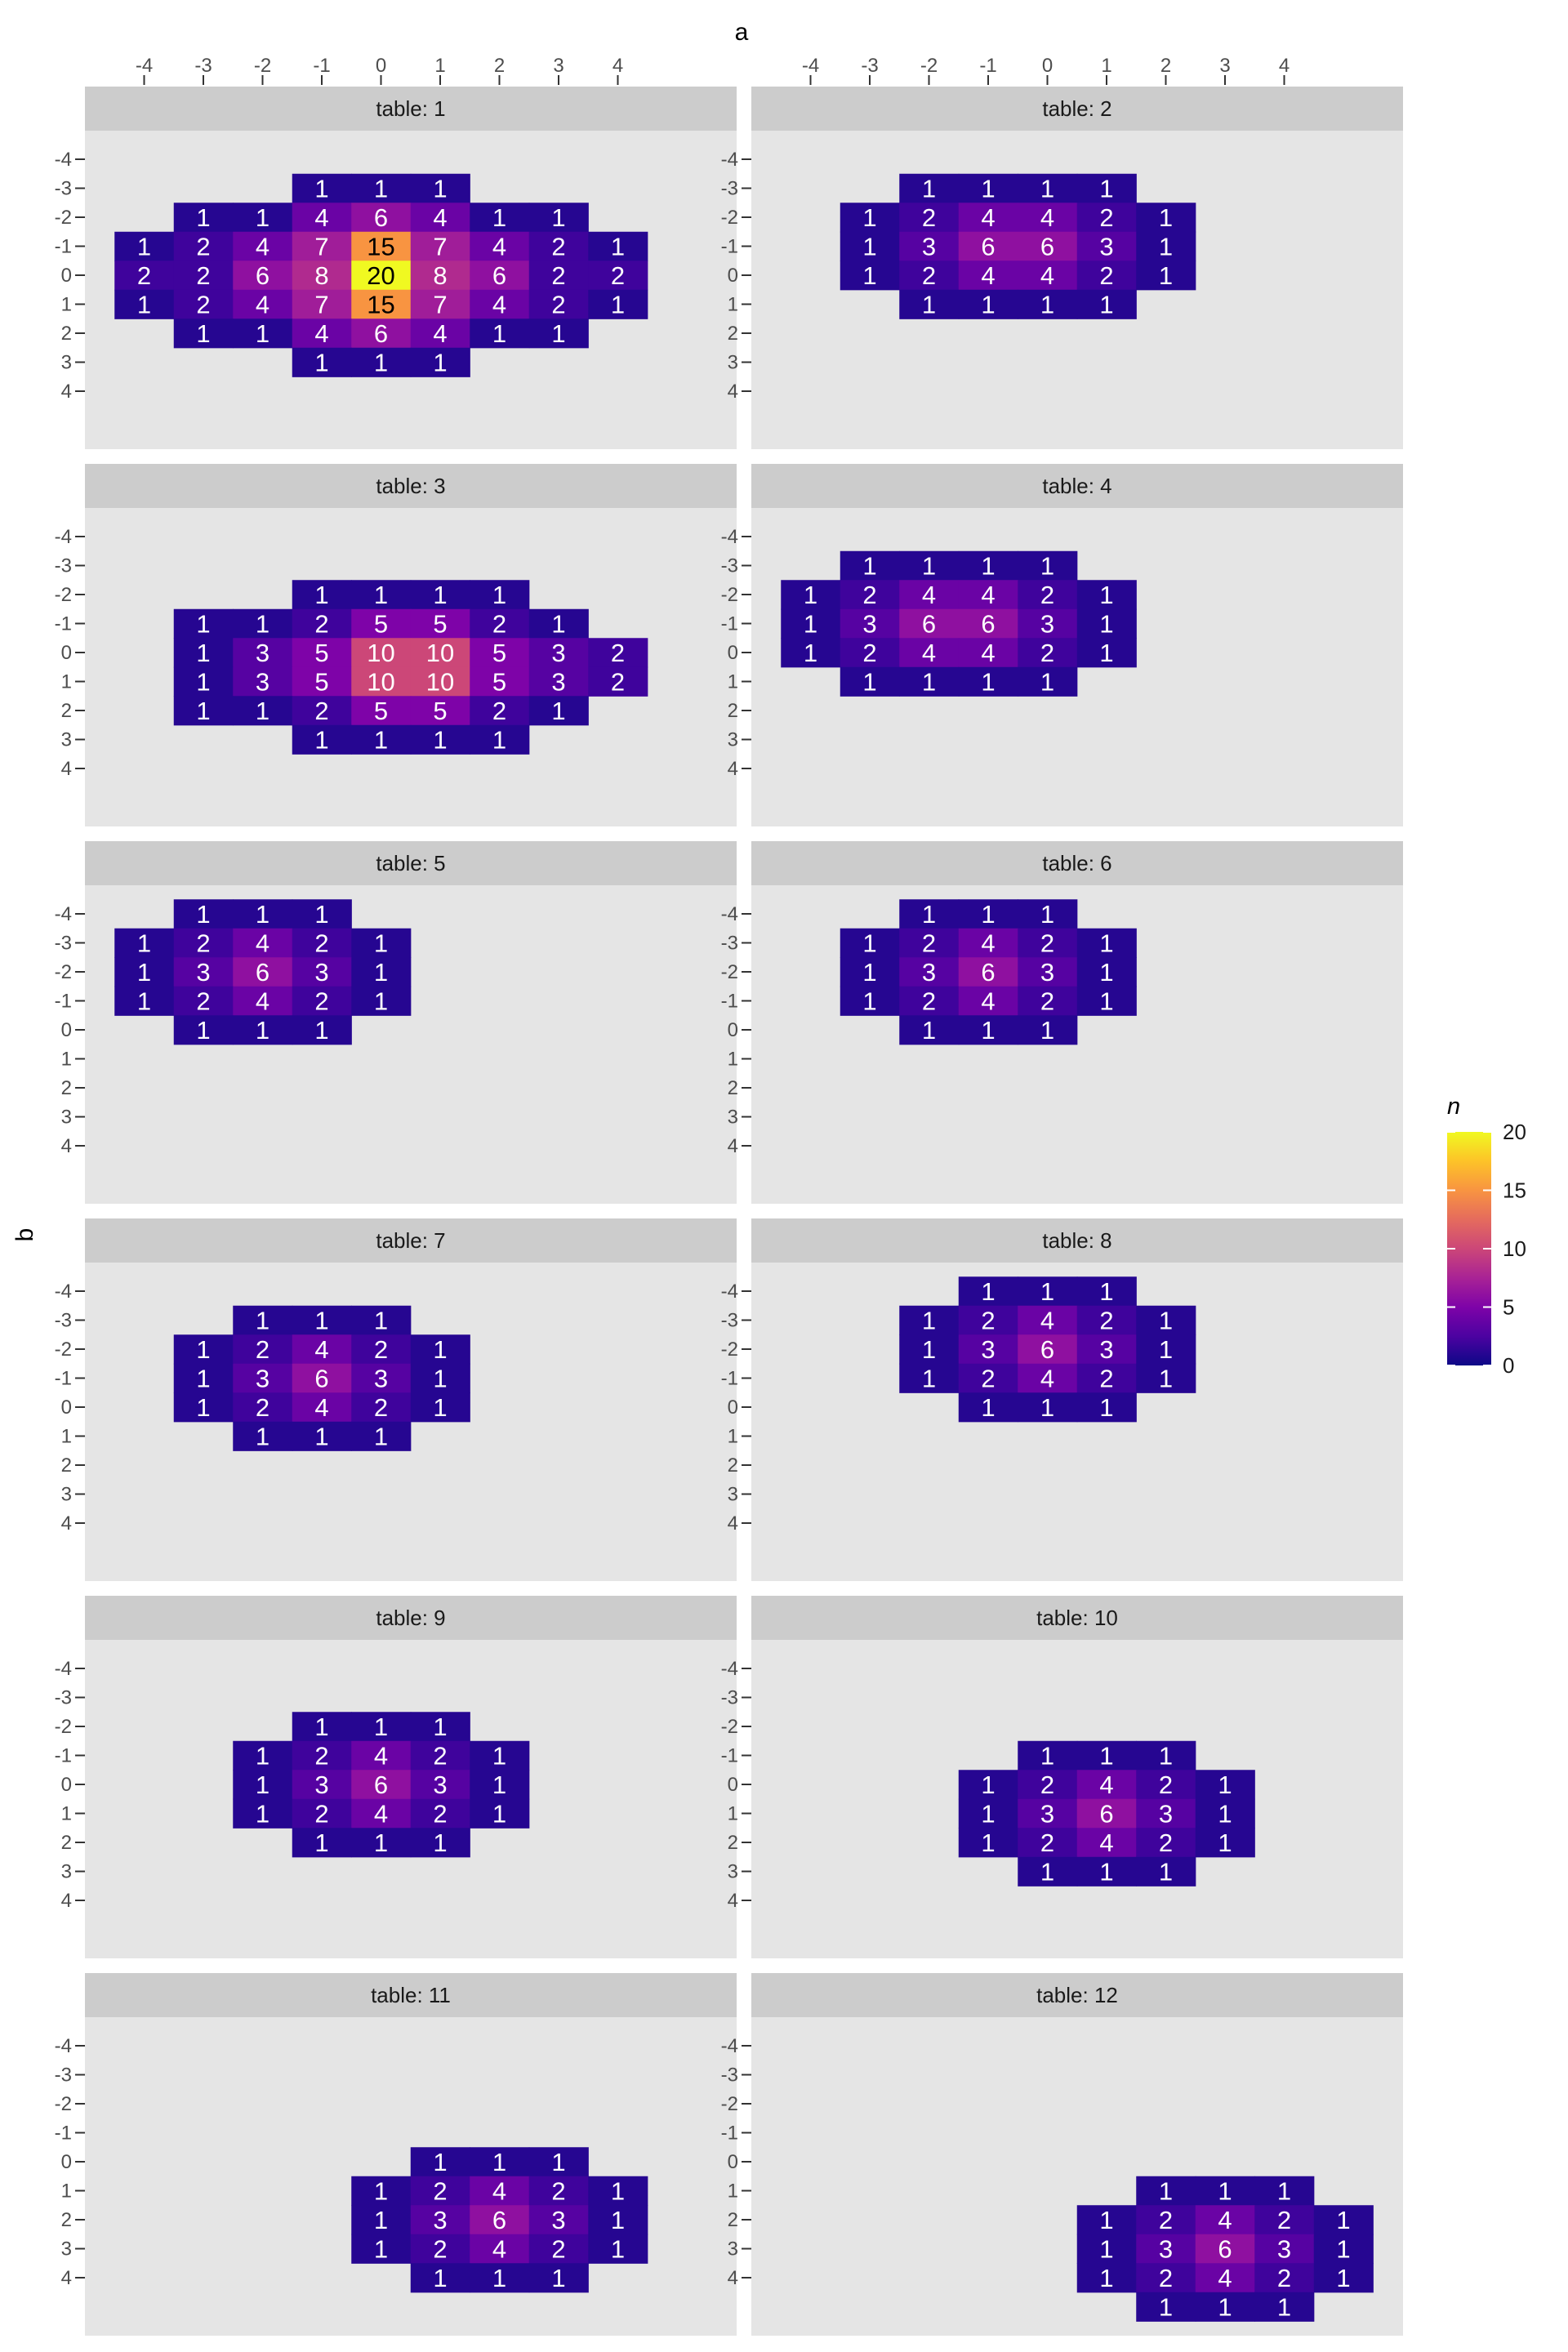 This screenshot has height=2352, width=1568. Describe the element at coordinates (63, 2076) in the screenshot. I see `y-tick-label: -3` at that location.